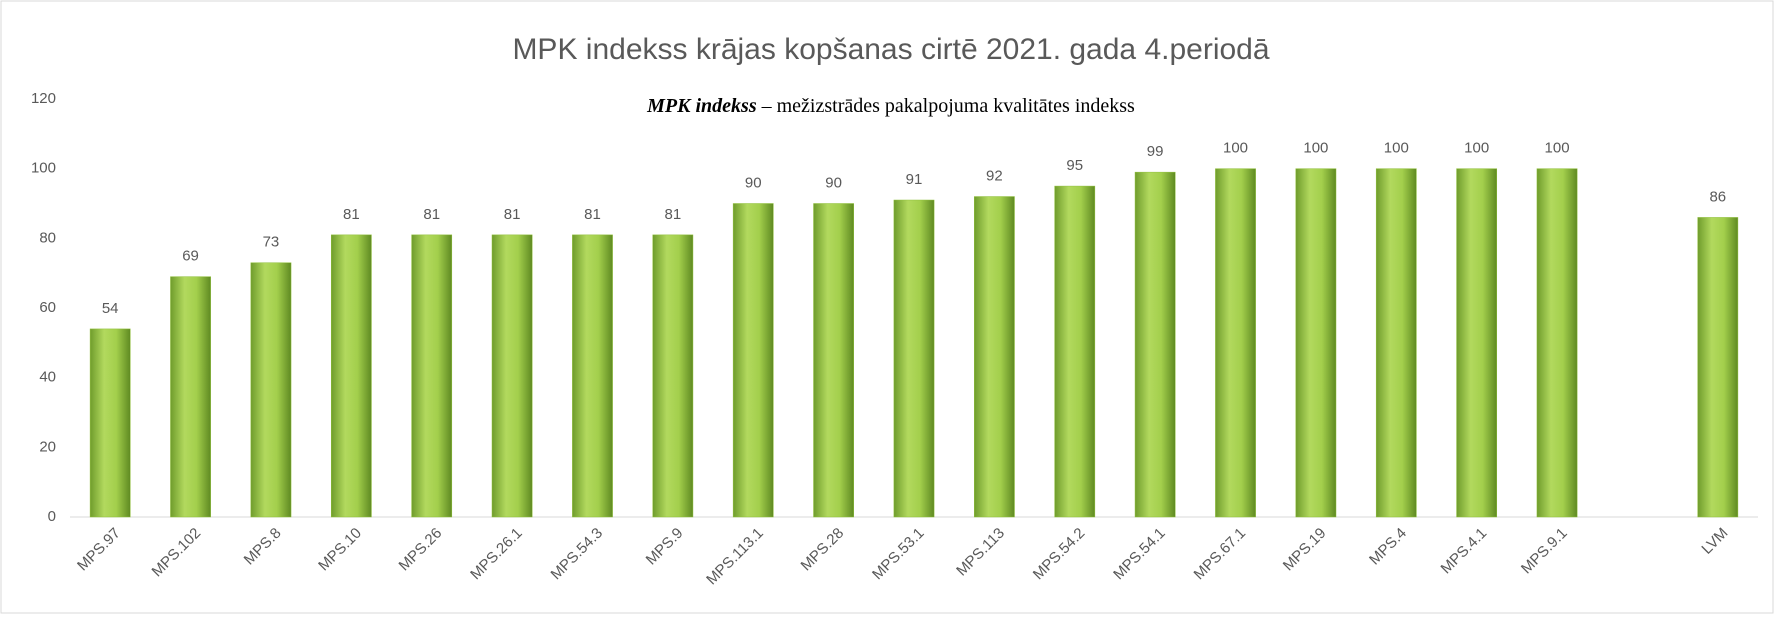 This screenshot has width=1782, height=619. What do you see at coordinates (43, 98) in the screenshot?
I see `y-tick-label: 120` at bounding box center [43, 98].